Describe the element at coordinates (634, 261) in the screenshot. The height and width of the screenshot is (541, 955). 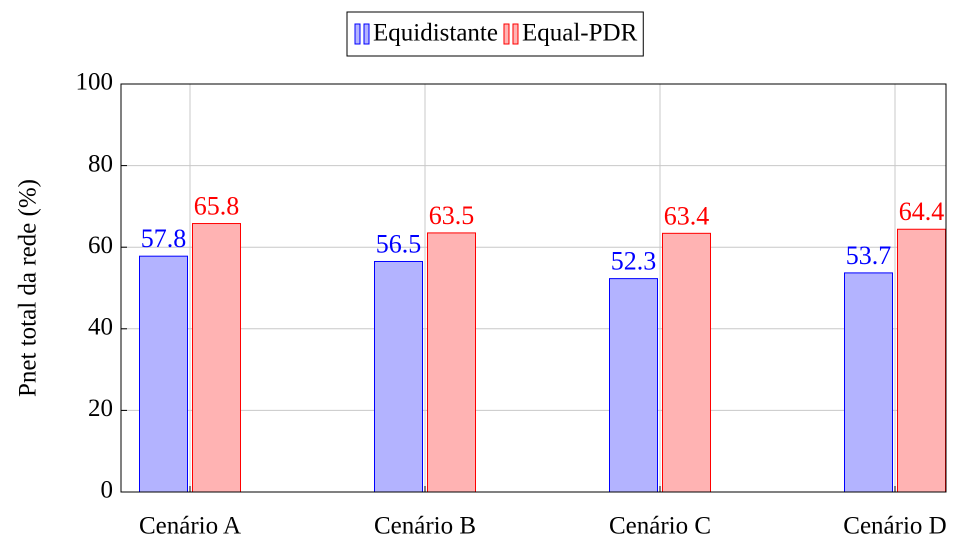
I see `data-label: 52.3` at that location.